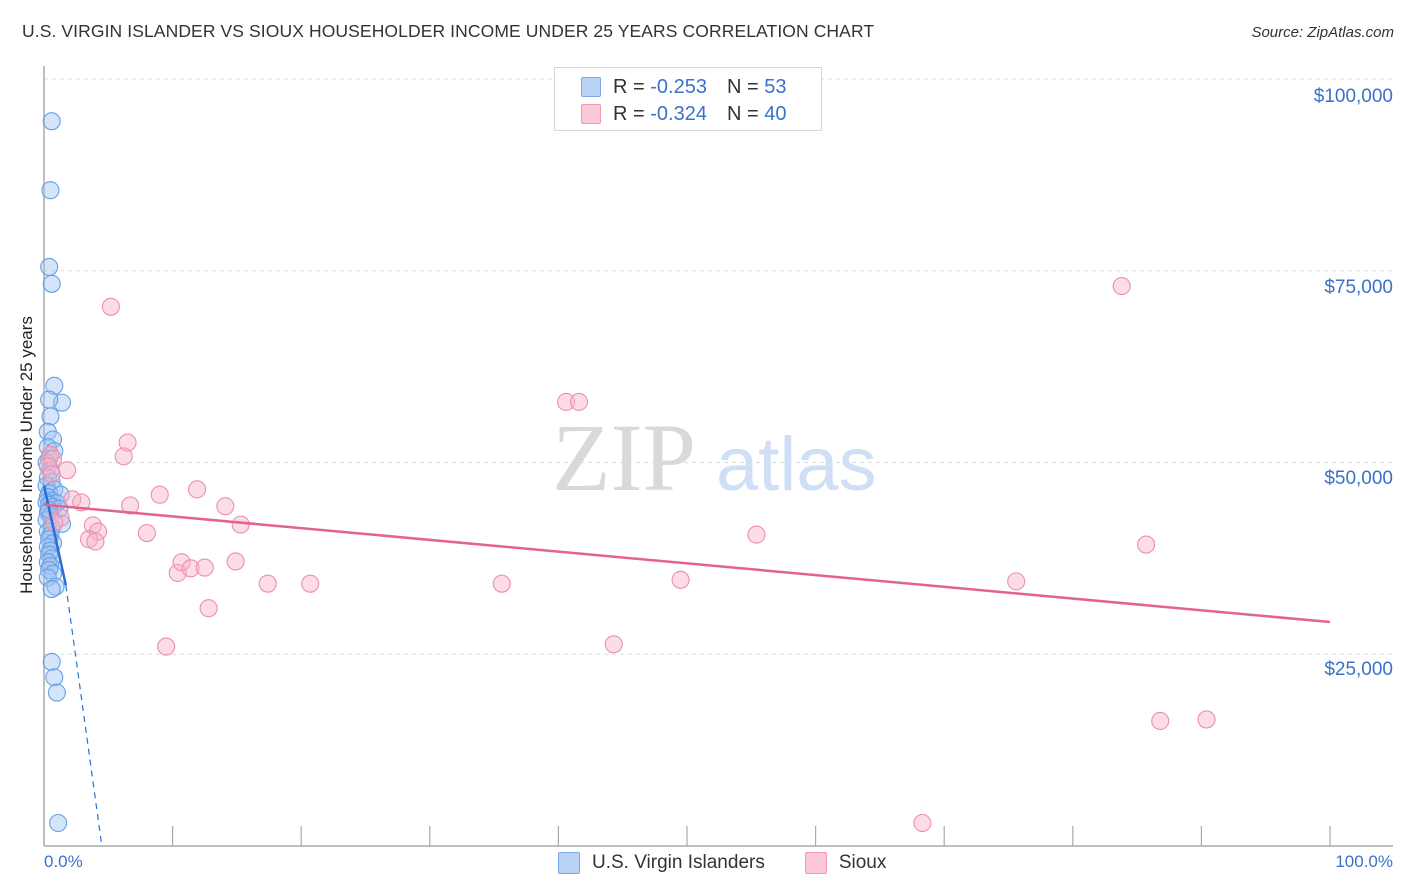  I want to click on legend-item-sioux: Sioux, so click(845, 863).